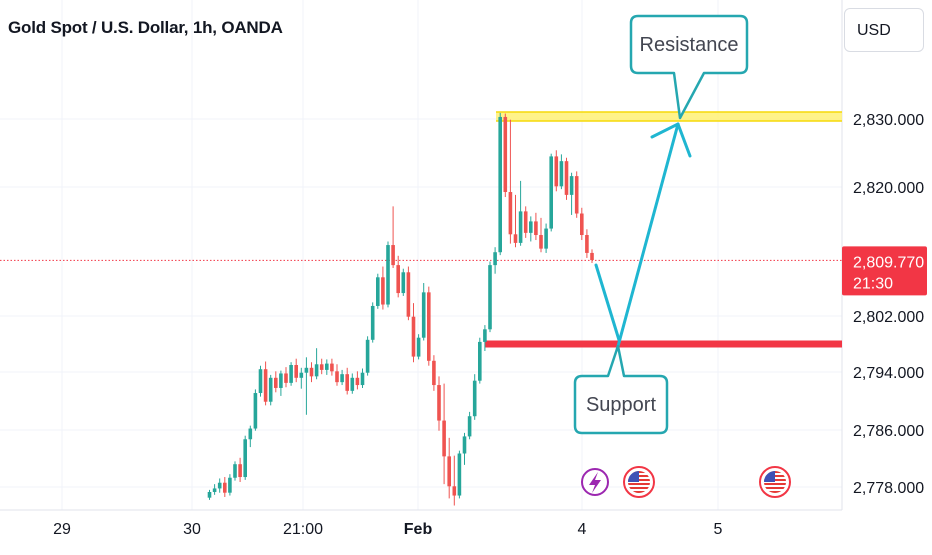 The width and height of the screenshot is (932, 555). I want to click on flag-canton, so click(769, 476).